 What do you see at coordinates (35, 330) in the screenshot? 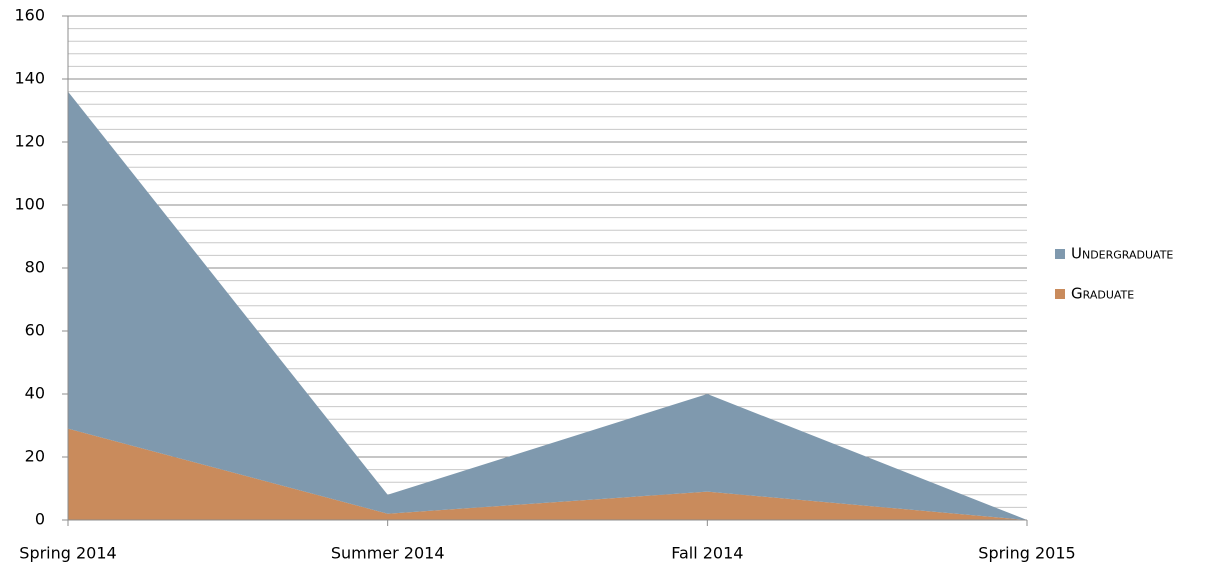
I see `y-tick-label: 60` at bounding box center [35, 330].